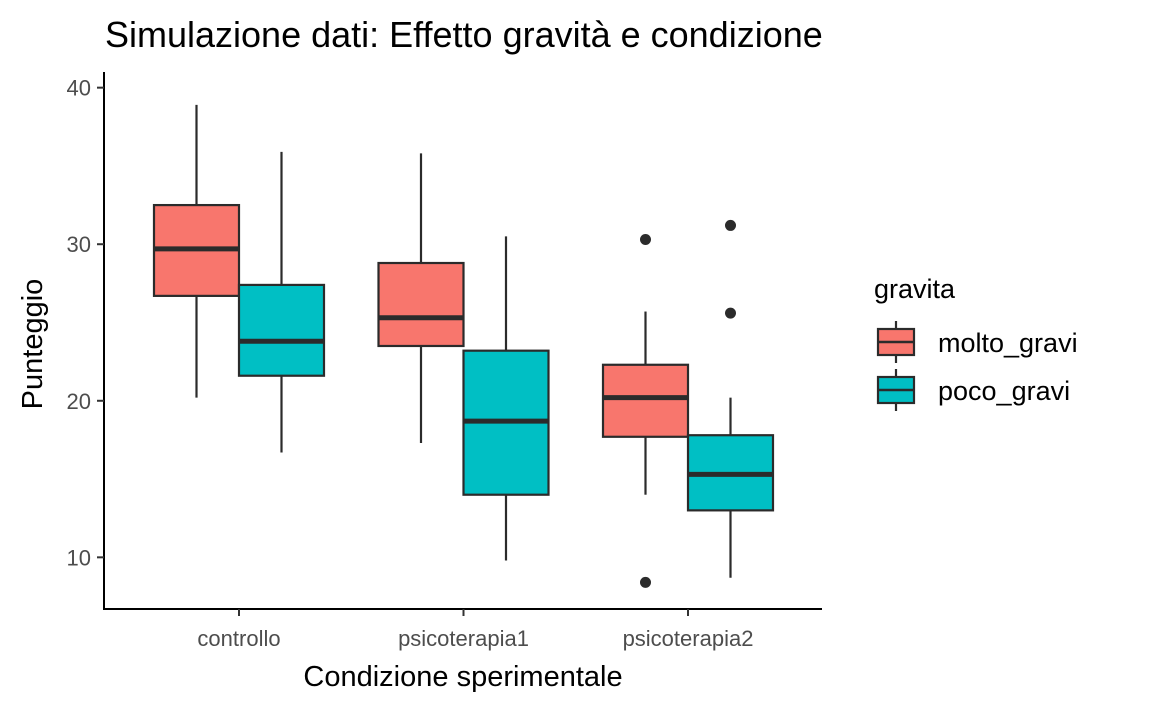 The width and height of the screenshot is (1152, 711). Describe the element at coordinates (79, 401) in the screenshot. I see `y-tick-label: 20` at that location.